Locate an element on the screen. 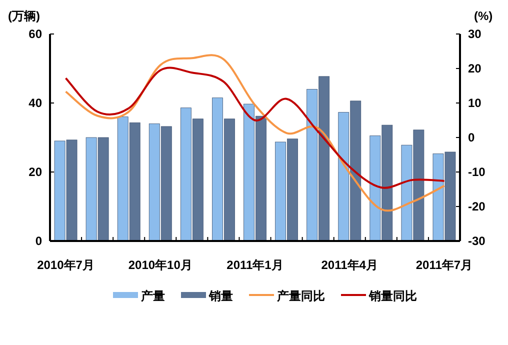 This screenshot has height=345, width=508. legend-label: 销量 is located at coordinates (220, 296).